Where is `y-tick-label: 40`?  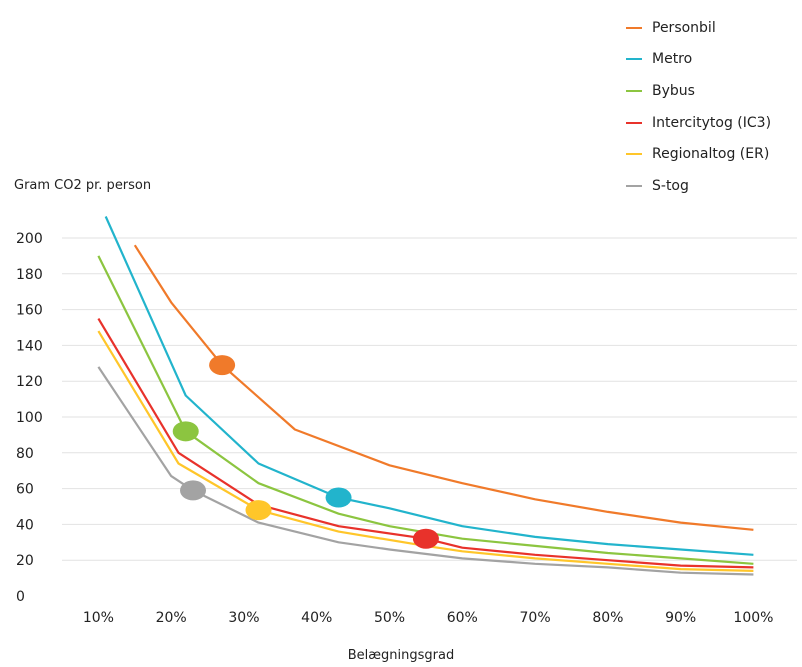 y-tick-label: 40 is located at coordinates (25, 525).